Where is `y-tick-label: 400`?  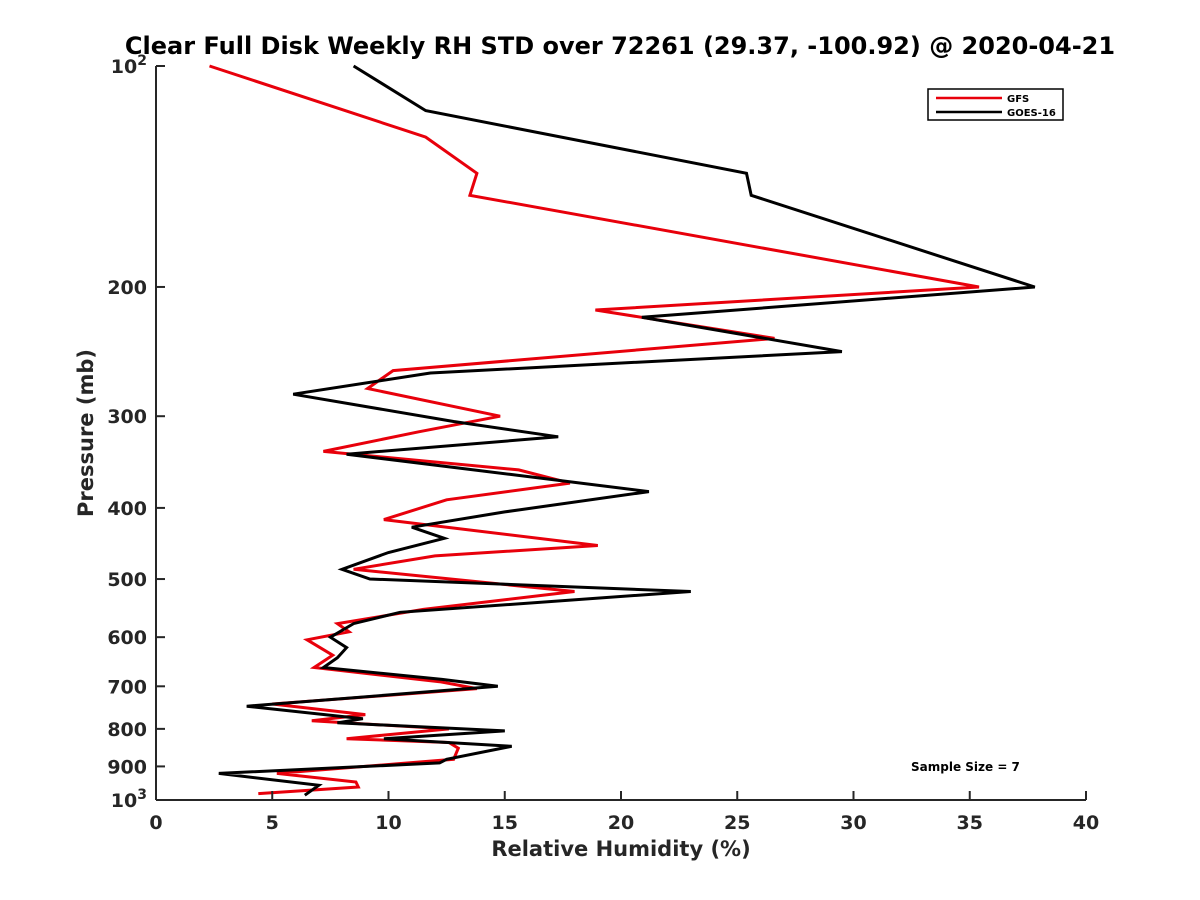 y-tick-label: 400 is located at coordinates (127, 509).